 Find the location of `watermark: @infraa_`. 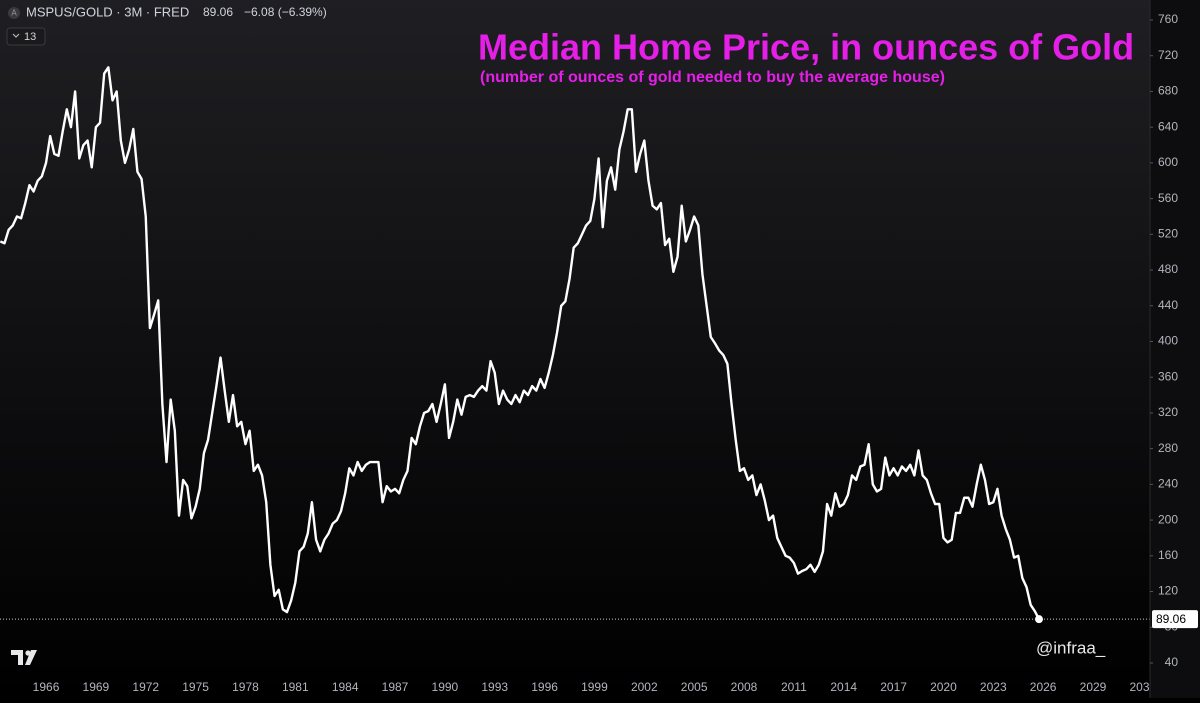

watermark: @infraa_ is located at coordinates (1071, 647).